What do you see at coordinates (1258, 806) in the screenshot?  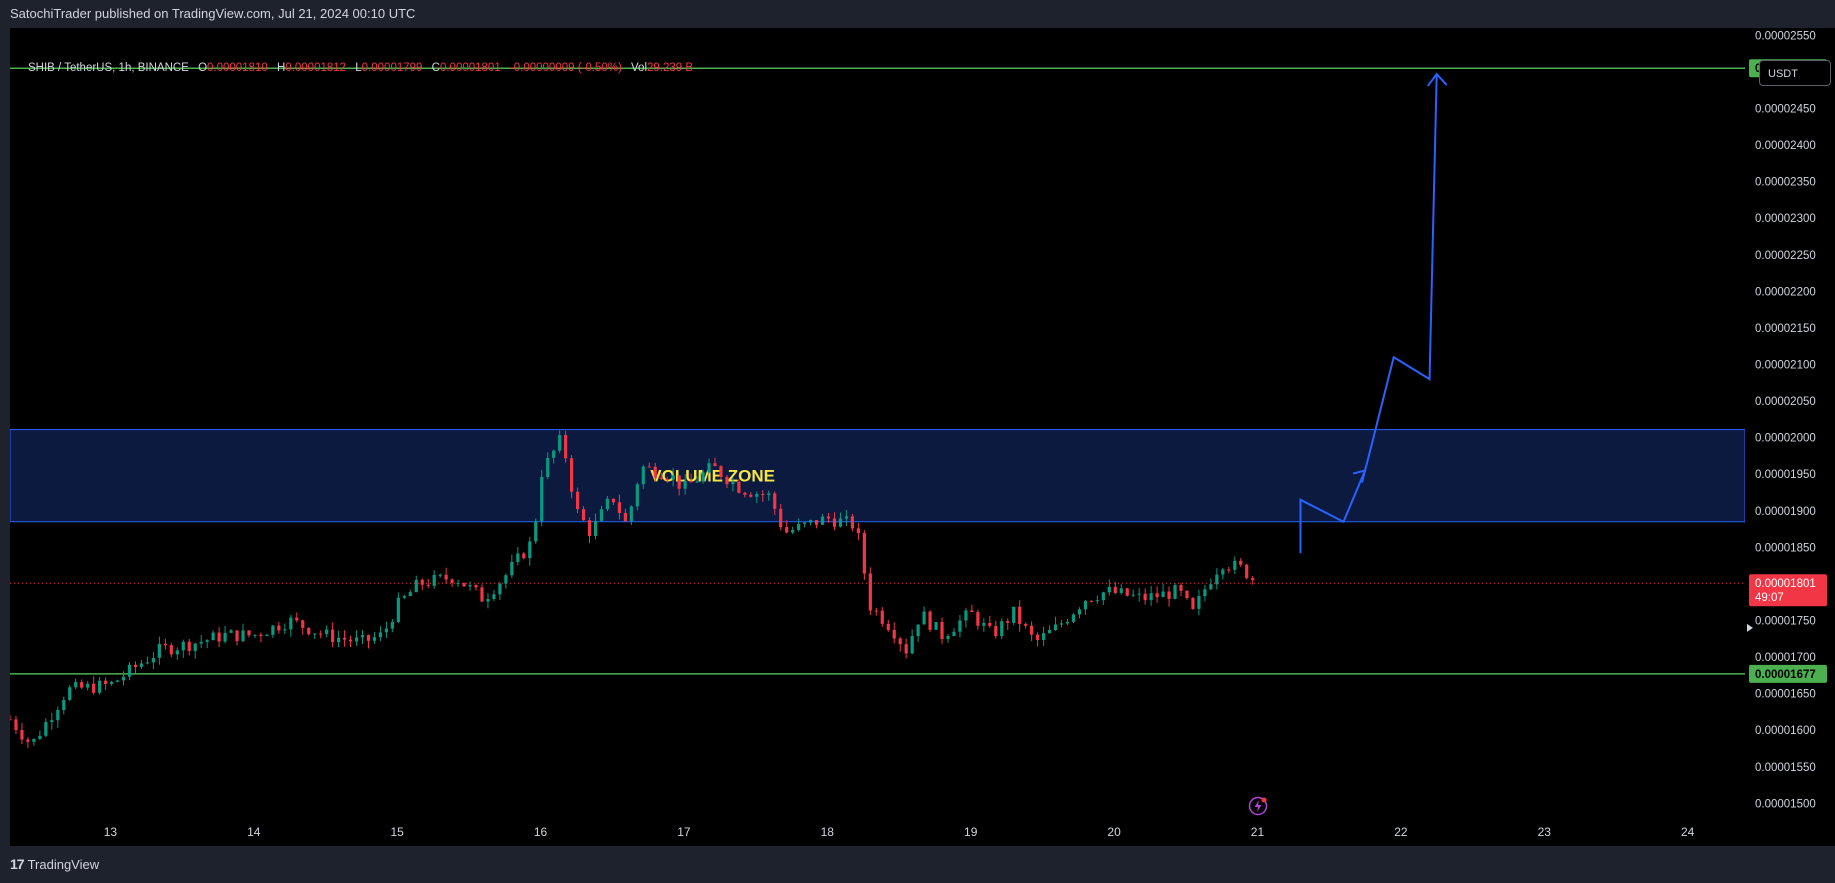 I see `lightning-icon` at bounding box center [1258, 806].